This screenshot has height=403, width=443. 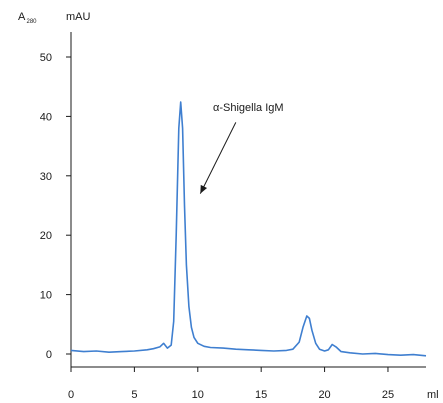 What do you see at coordinates (433, 395) in the screenshot?
I see `x-axis-unit: ml` at bounding box center [433, 395].